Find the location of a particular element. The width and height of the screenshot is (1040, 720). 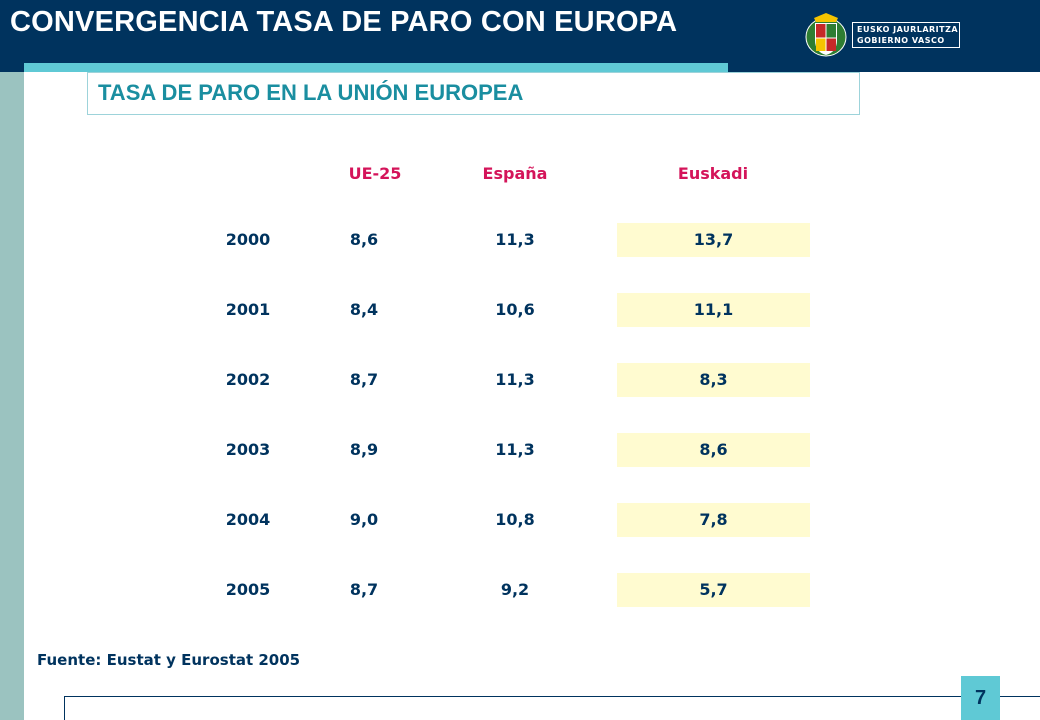

column-header-ue25: UE-25 is located at coordinates (375, 173).